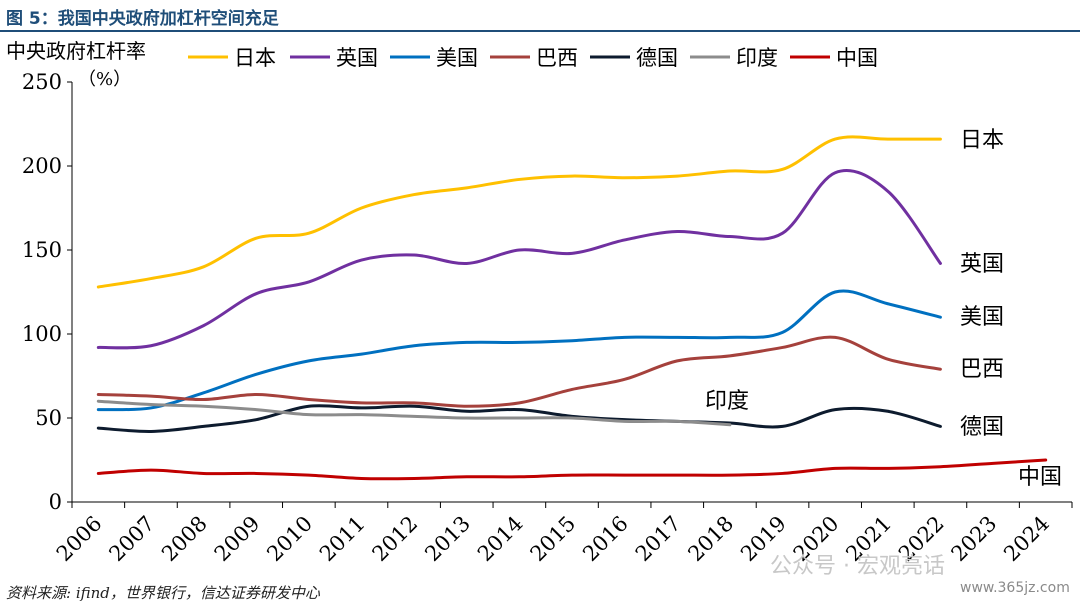  I want to click on series-end-label: 中国, so click(1040, 477).